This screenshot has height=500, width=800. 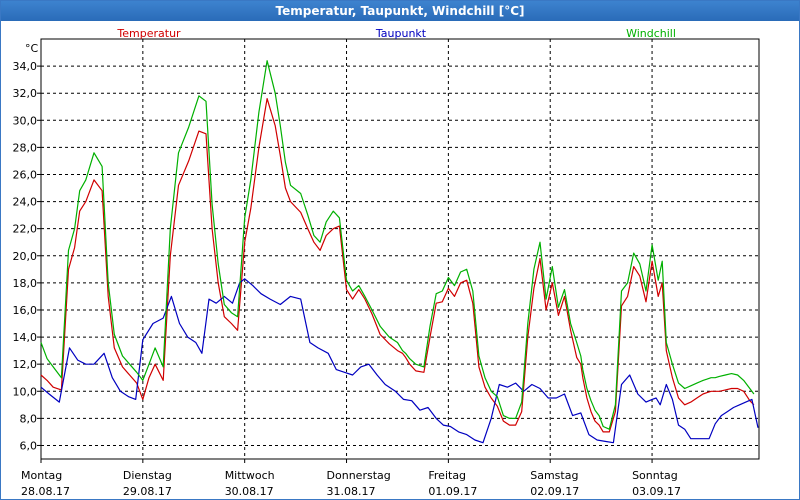 What do you see at coordinates (25, 337) in the screenshot?
I see `y-tick-label: 14,0` at bounding box center [25, 337].